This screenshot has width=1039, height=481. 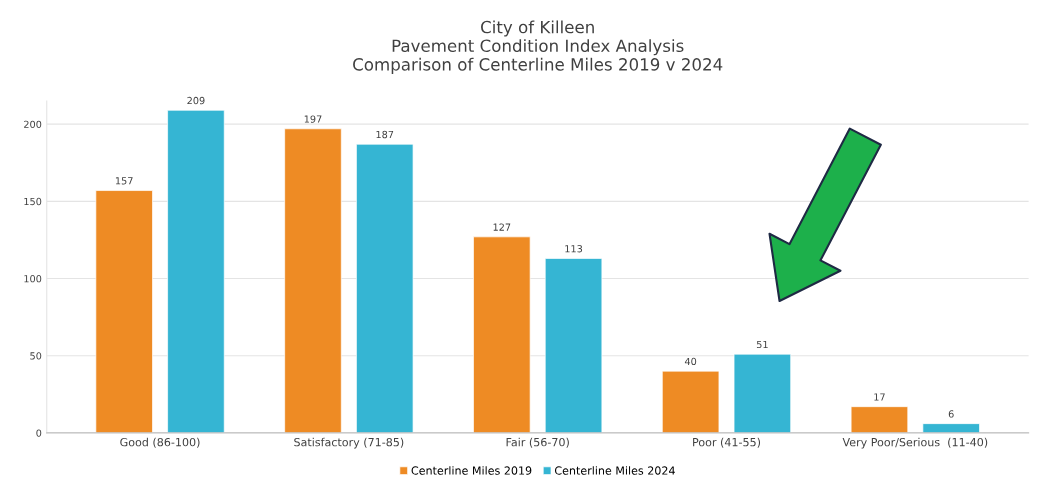 I want to click on y-tick-label: 200, so click(x=33, y=124).